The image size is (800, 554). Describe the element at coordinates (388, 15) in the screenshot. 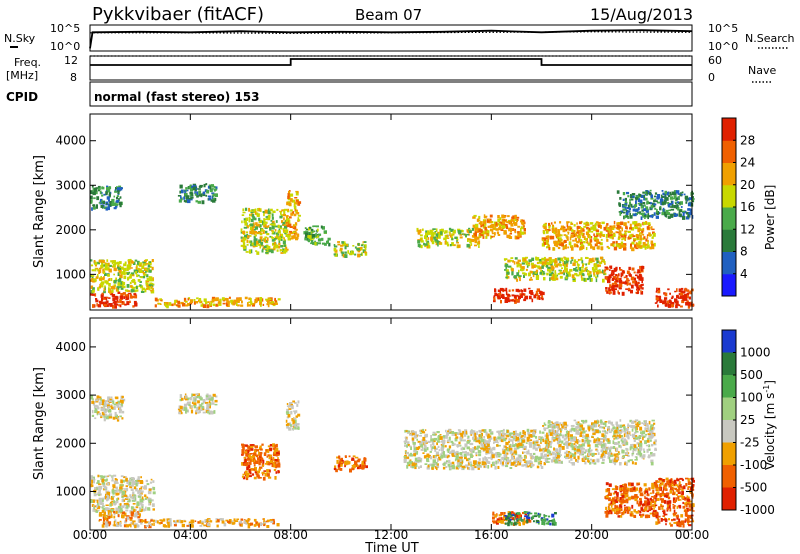

I see `beam-label: Beam 07` at that location.